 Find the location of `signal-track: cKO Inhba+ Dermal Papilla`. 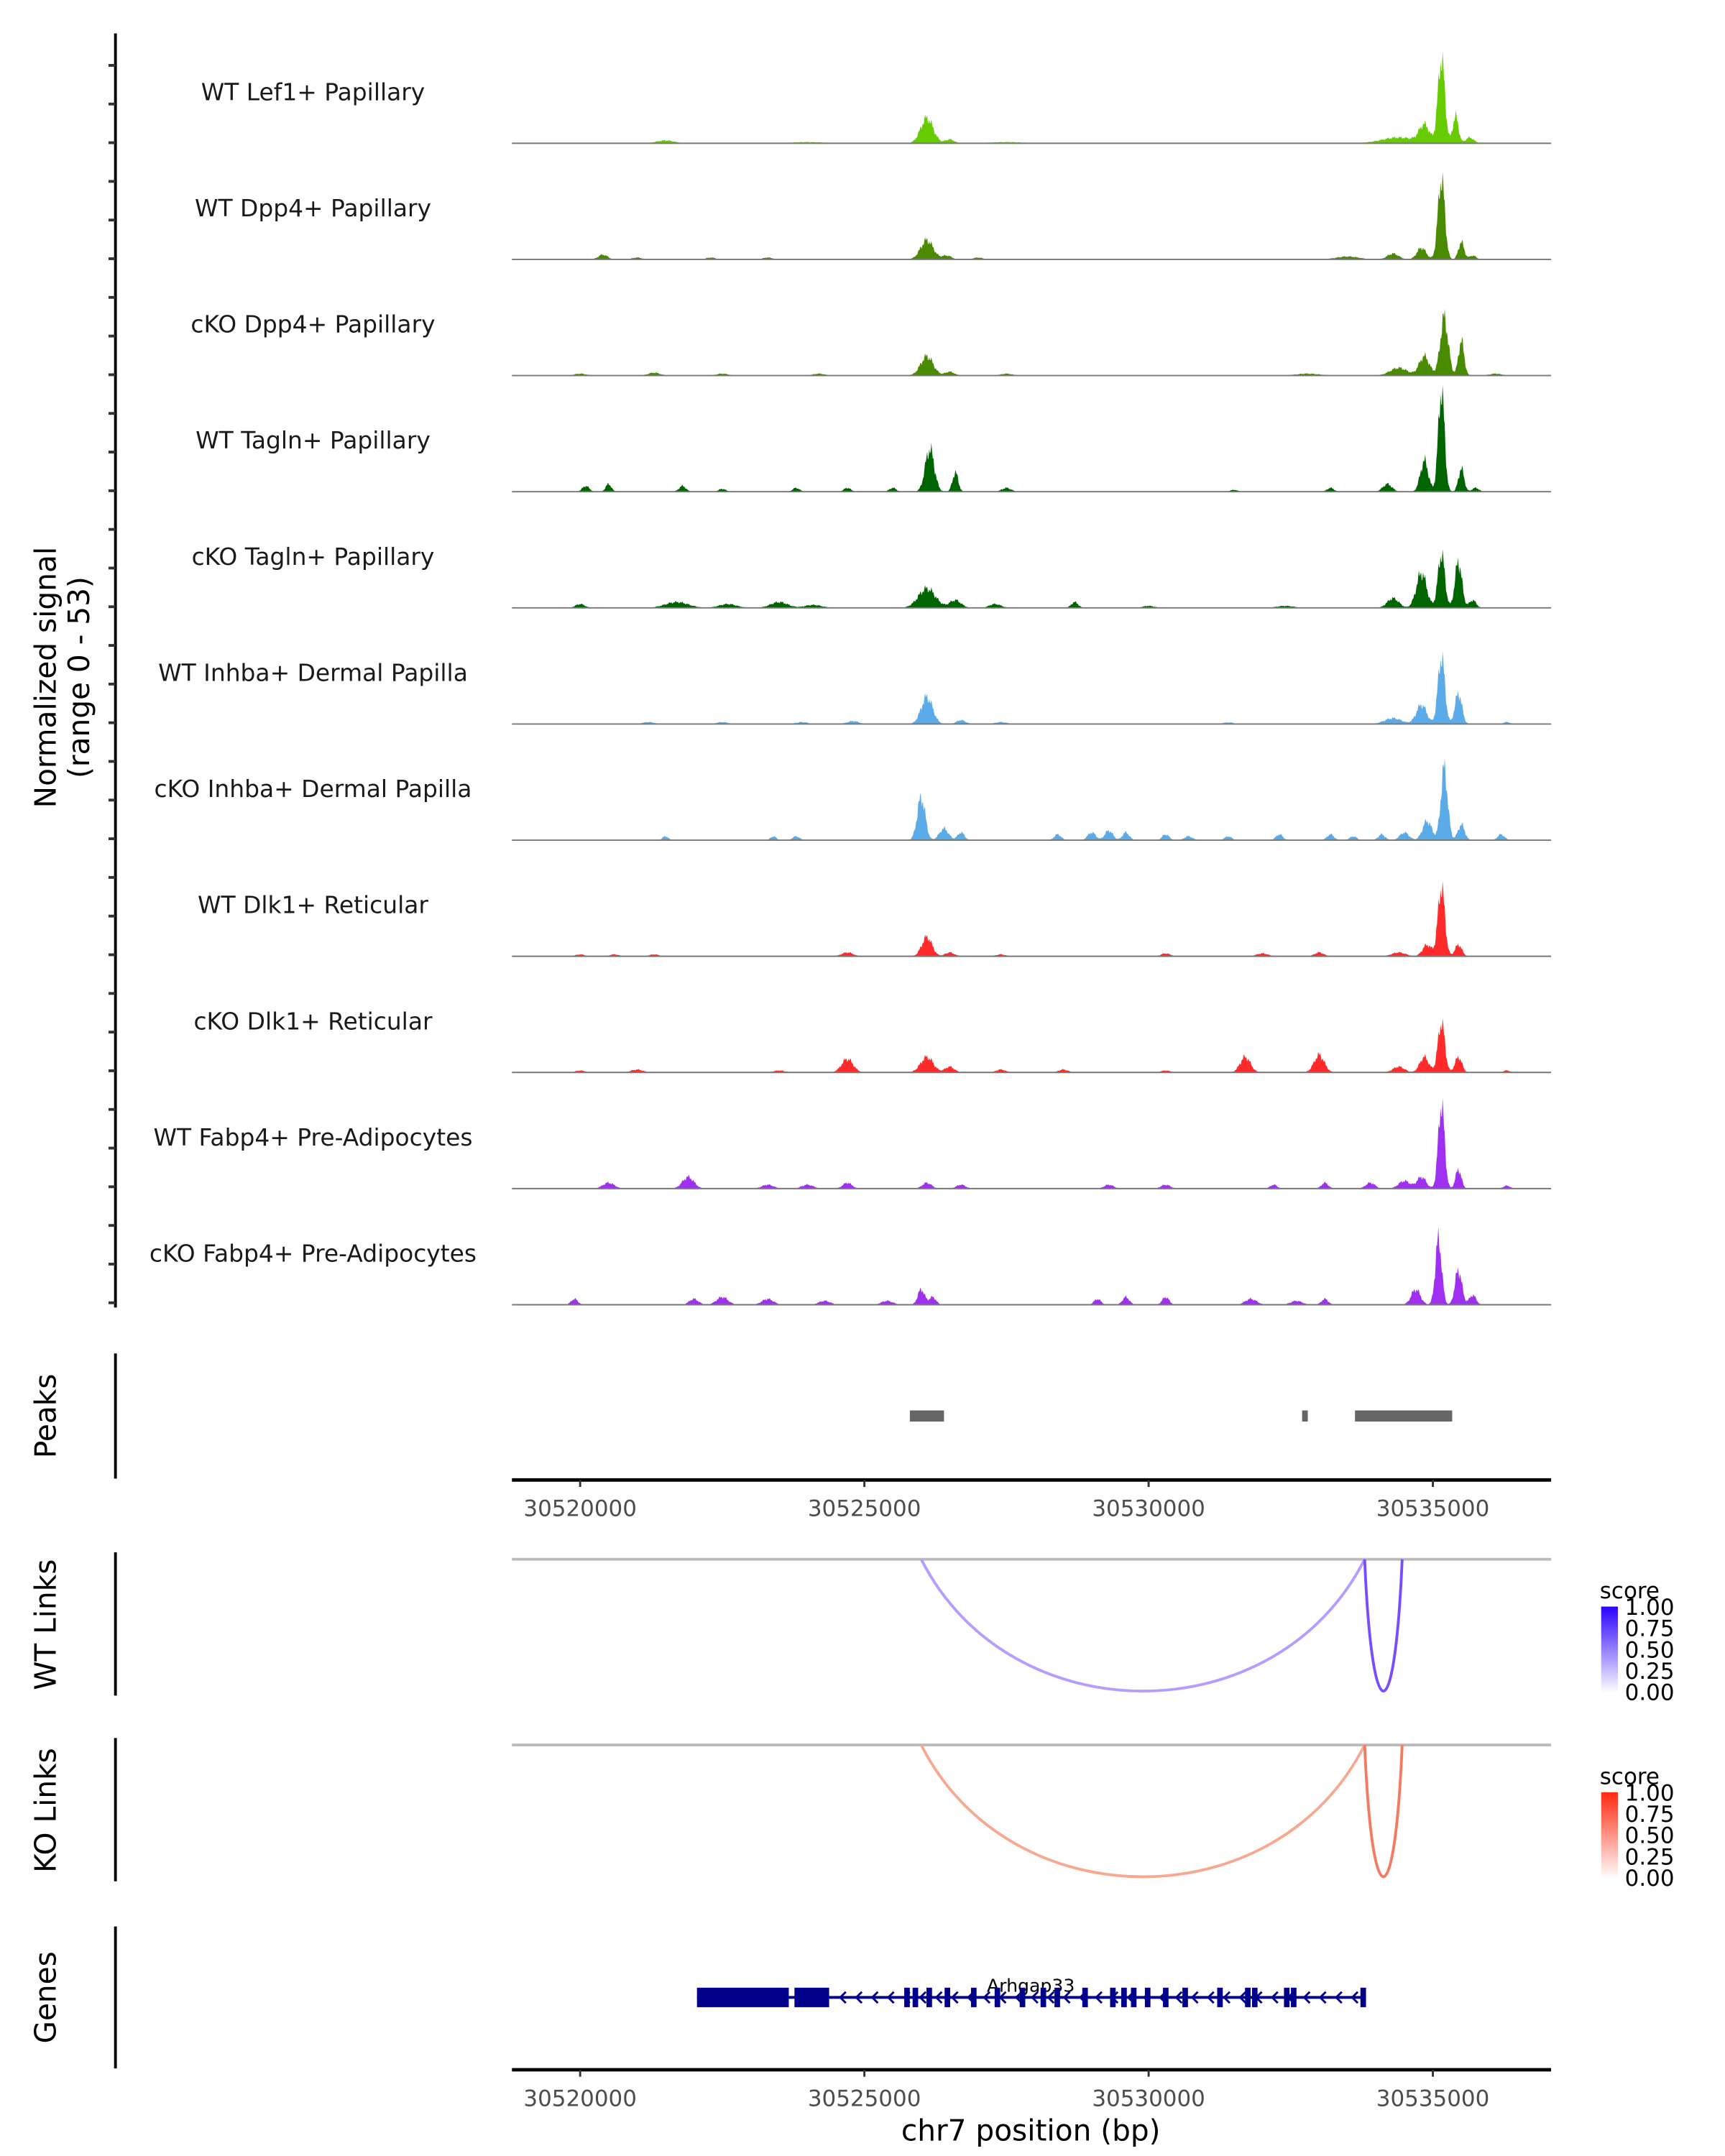

signal-track: cKO Inhba+ Dermal Papilla is located at coordinates (853, 799).